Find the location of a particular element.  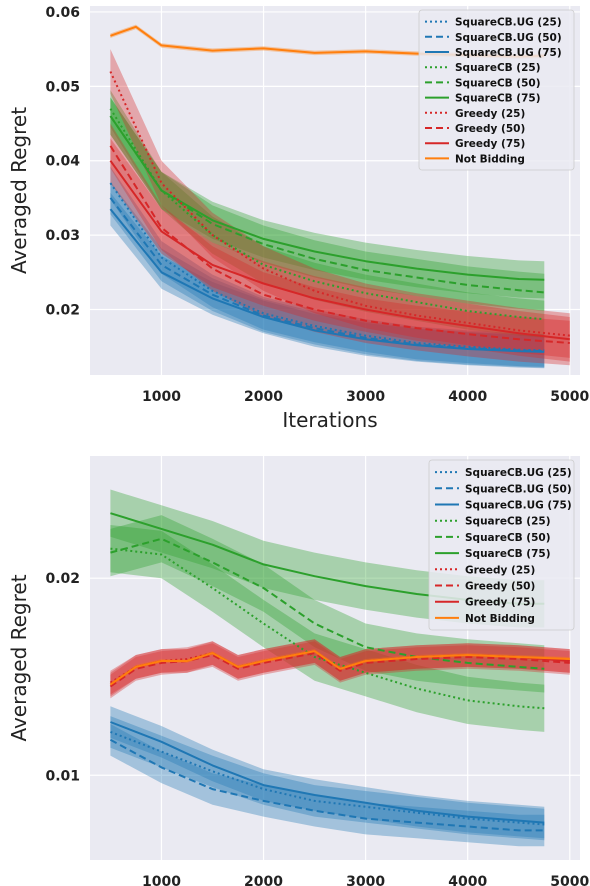

y-tick-label: 0.05 is located at coordinates (62, 87).